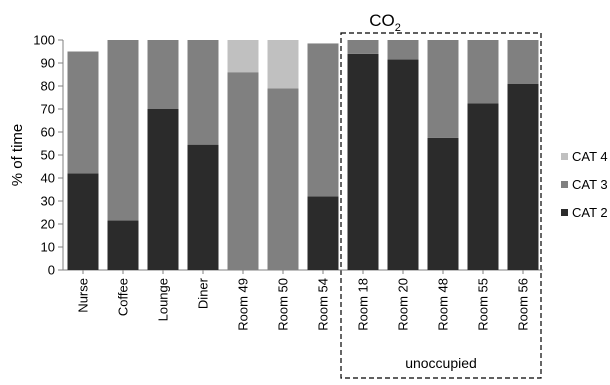 This screenshot has width=610, height=385. I want to click on x-tick-label-room-50: Room 50, so click(283, 304).